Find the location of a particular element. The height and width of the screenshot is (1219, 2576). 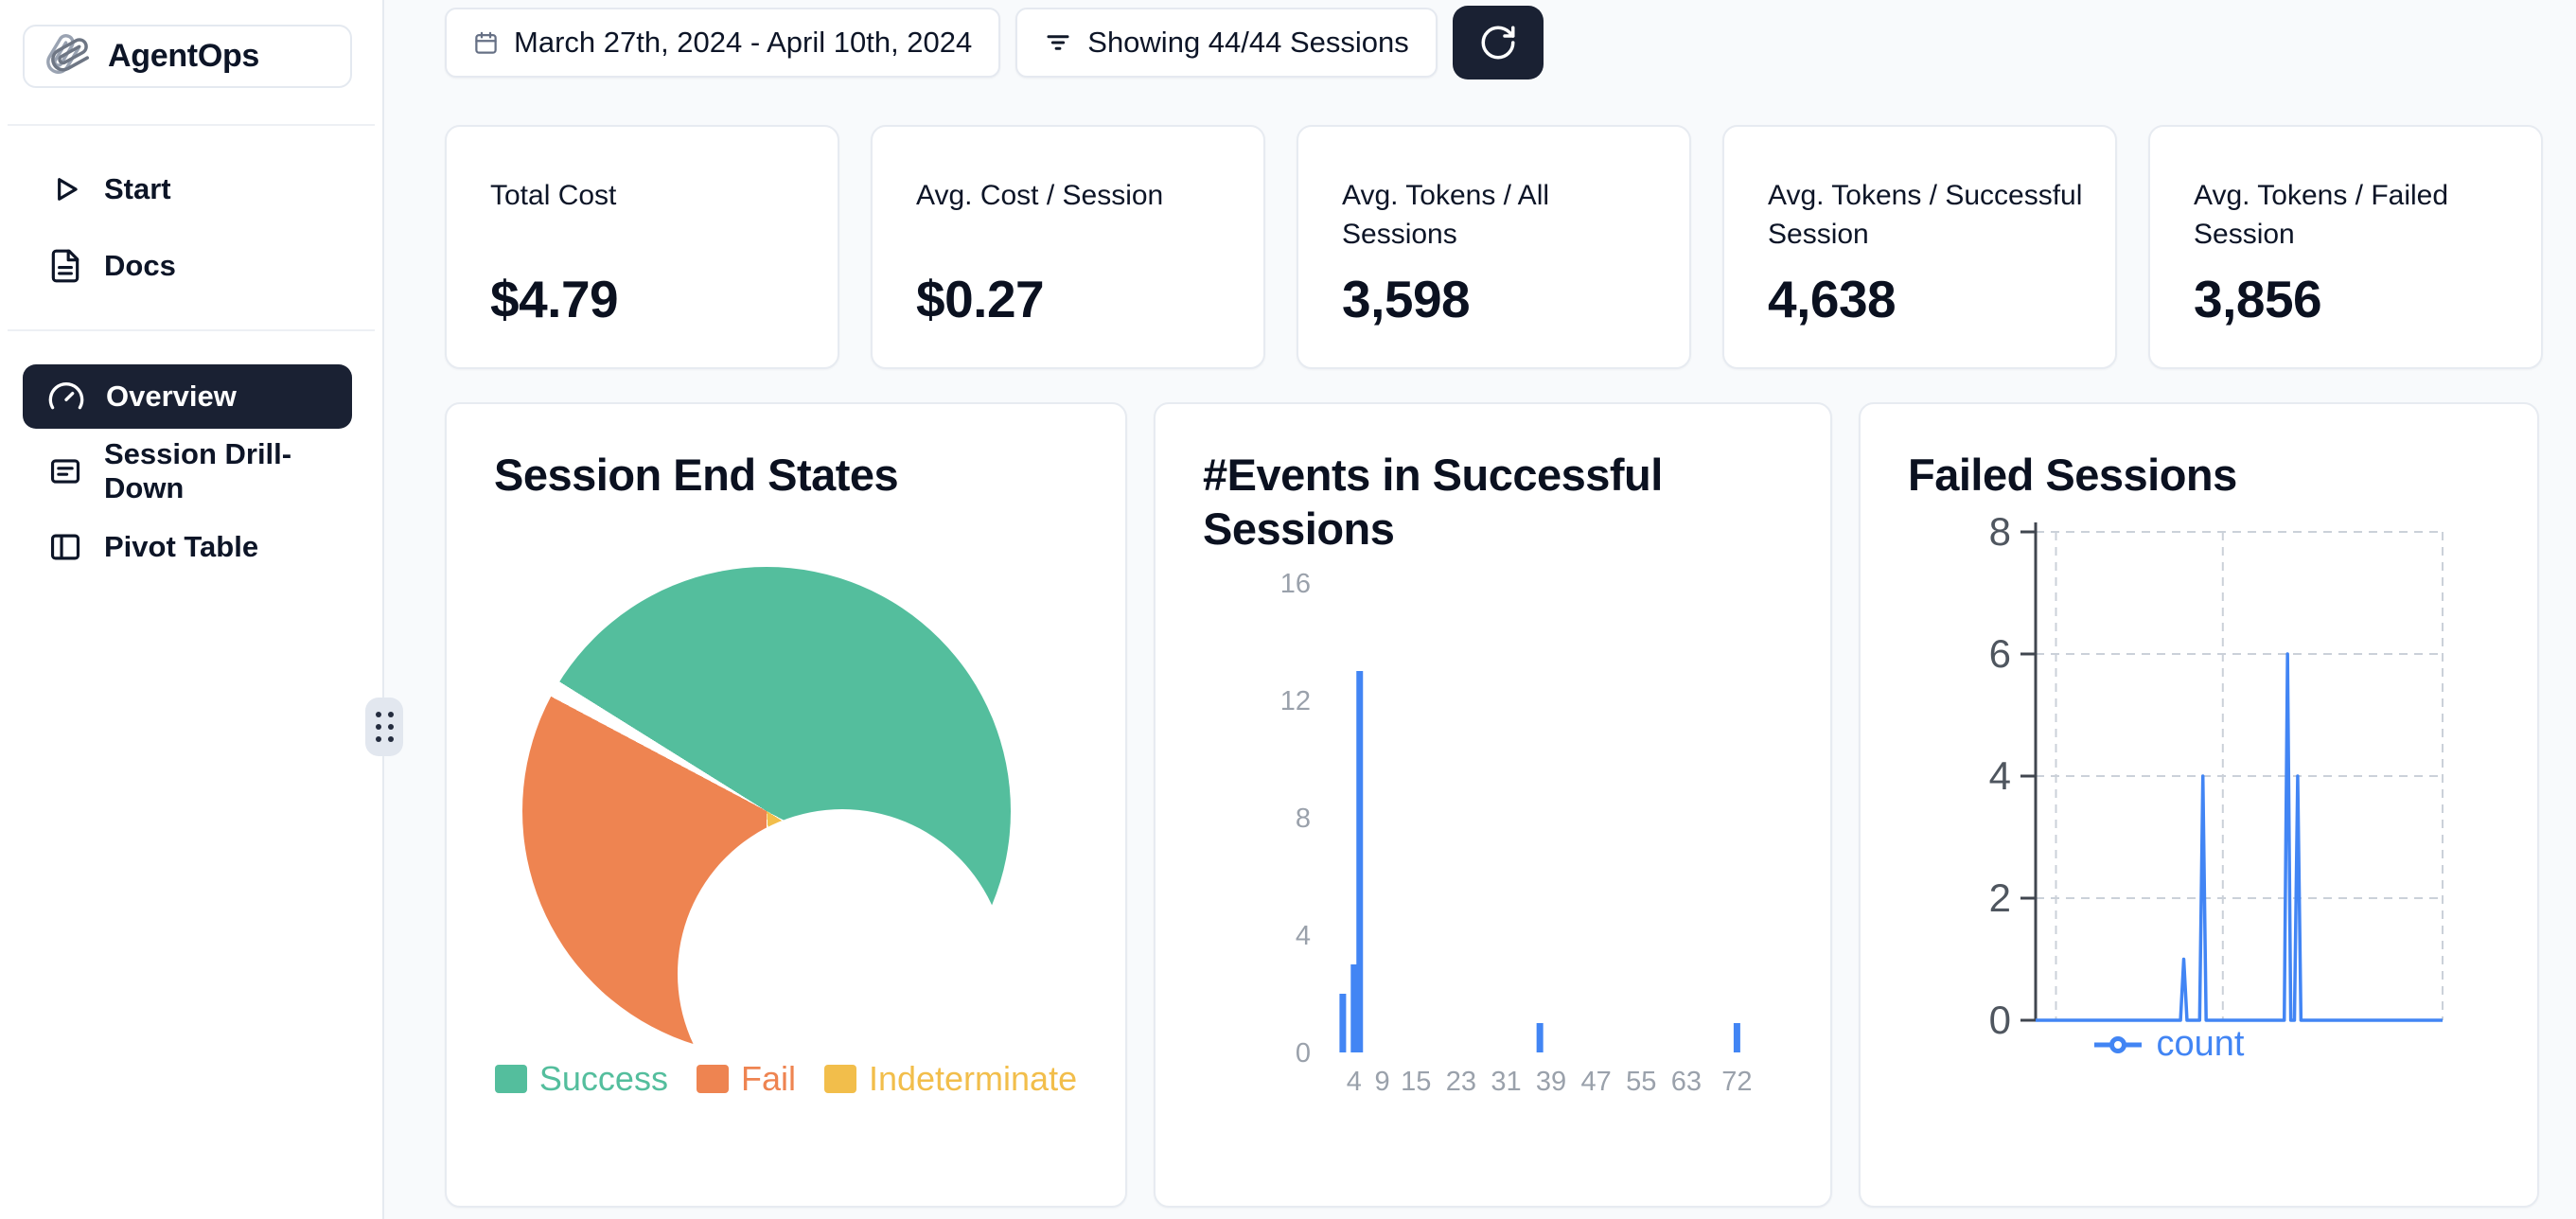

stat-card-total-cost: Total Cost $4.79 is located at coordinates (642, 247).